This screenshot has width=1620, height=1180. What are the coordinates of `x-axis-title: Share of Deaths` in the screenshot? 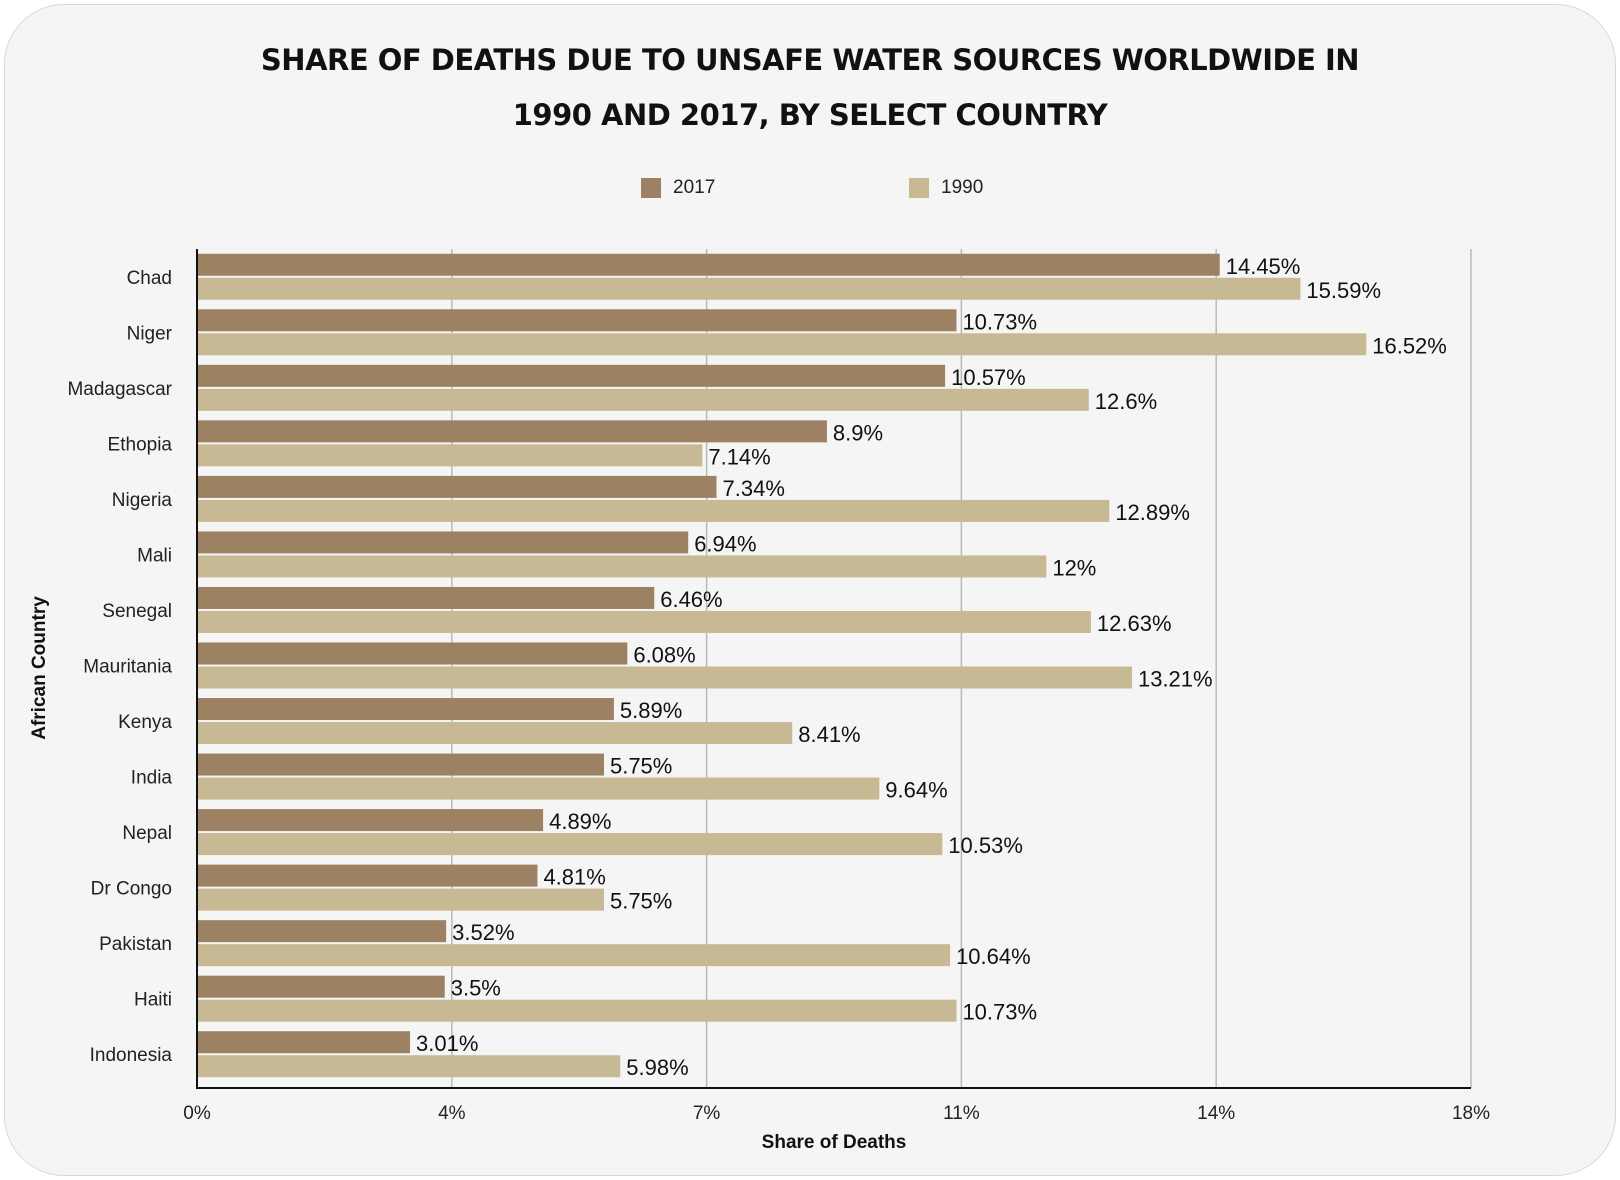 It's located at (834, 1142).